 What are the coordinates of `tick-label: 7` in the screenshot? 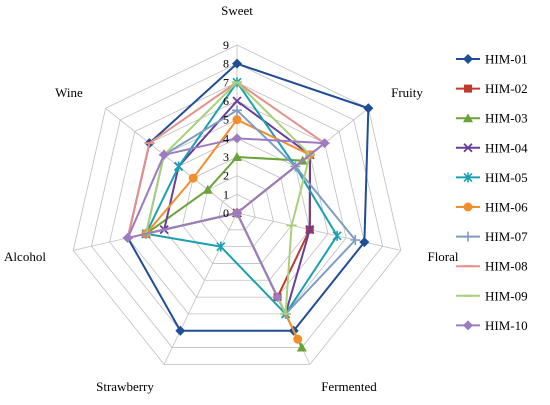 It's located at (226, 82).